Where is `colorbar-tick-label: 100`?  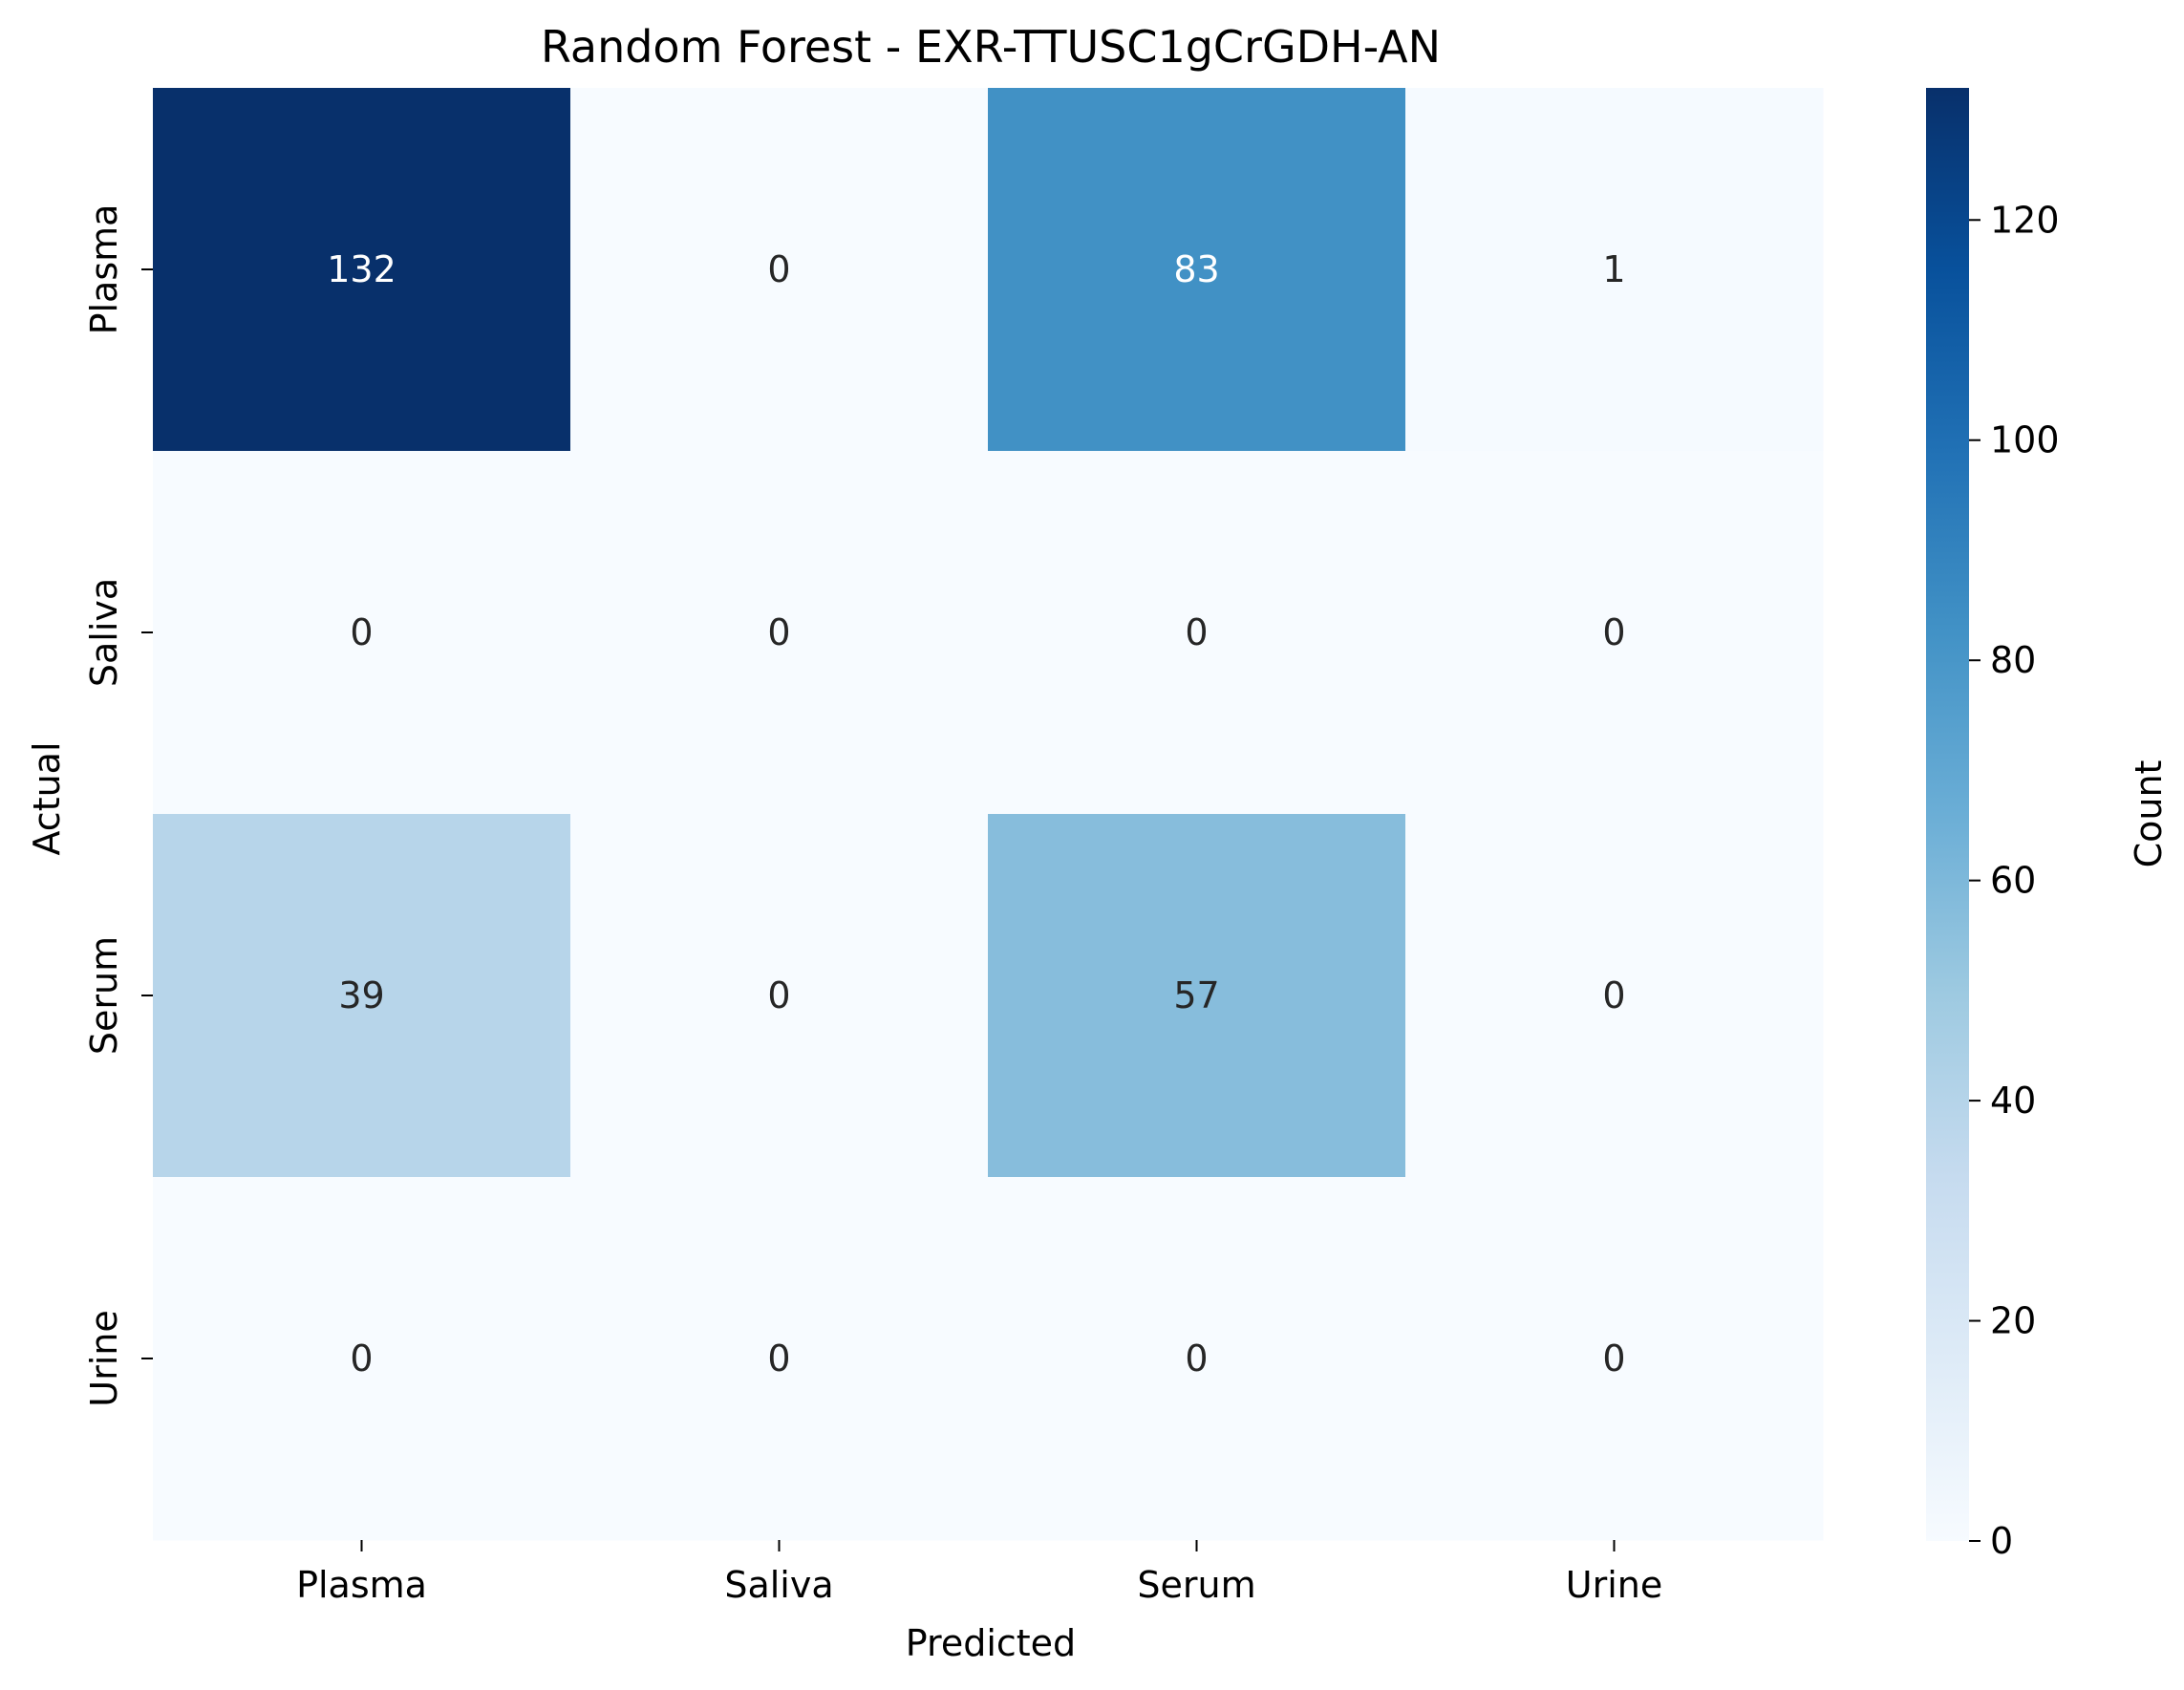 colorbar-tick-label: 100 is located at coordinates (2025, 440).